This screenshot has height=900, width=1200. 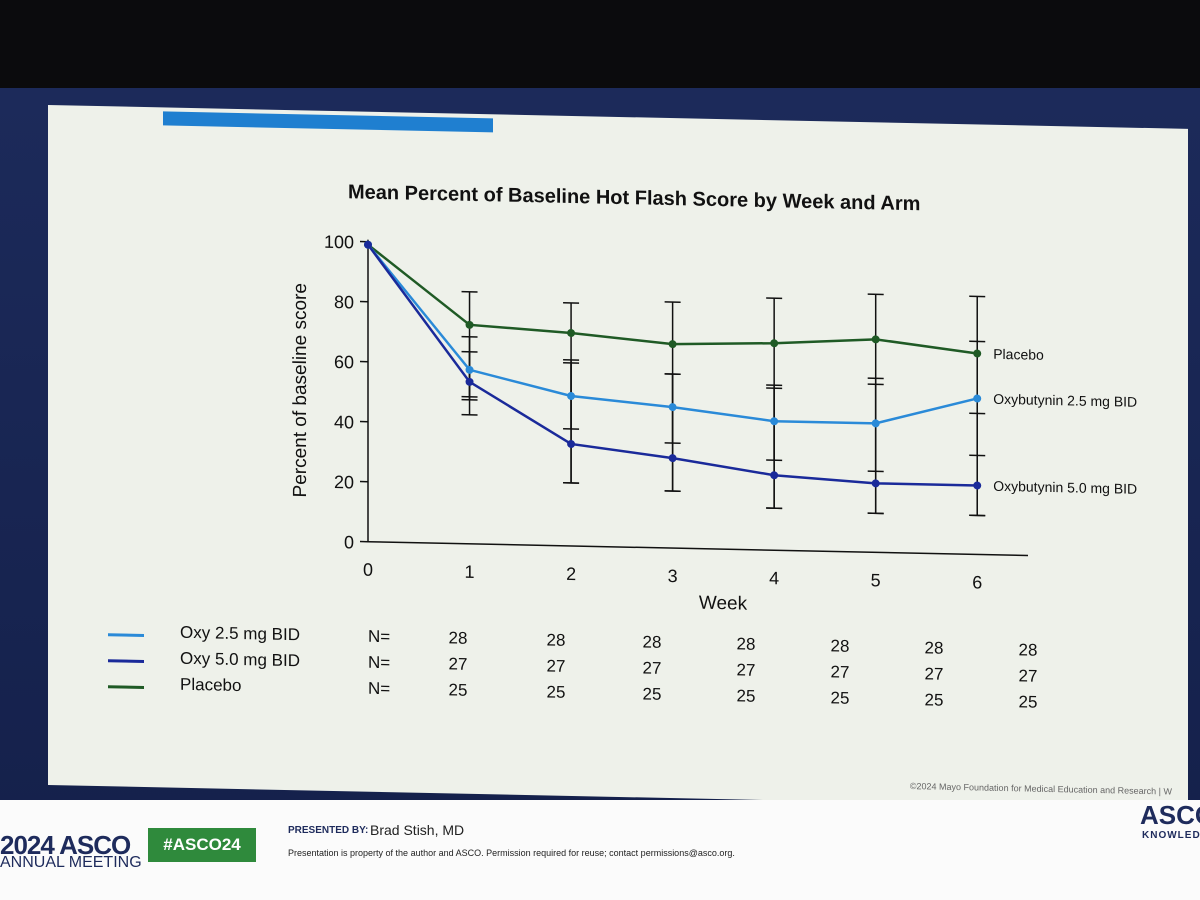 What do you see at coordinates (344, 362) in the screenshot?
I see `y-tick-label: 60` at bounding box center [344, 362].